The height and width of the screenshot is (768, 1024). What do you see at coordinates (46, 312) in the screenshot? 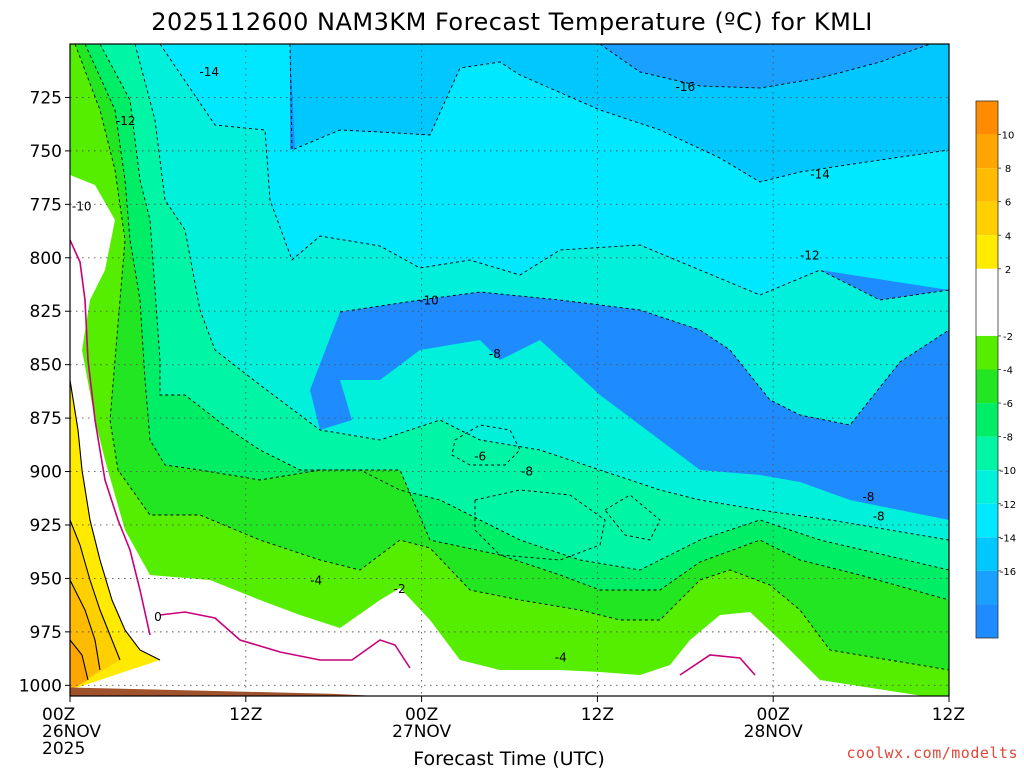
I see `y-tick-label: 825` at bounding box center [46, 312].